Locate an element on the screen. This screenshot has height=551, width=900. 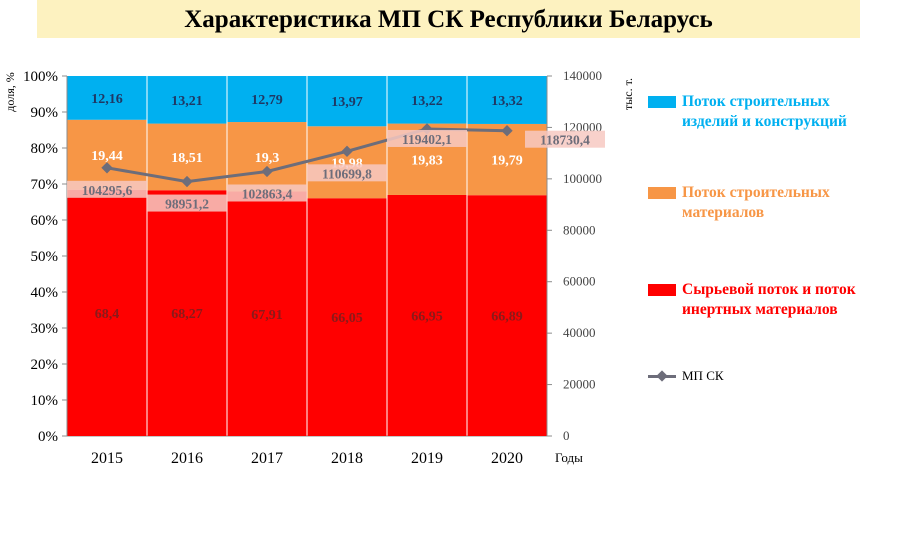
y-tick-label-left: 40% is located at coordinates (45, 293).